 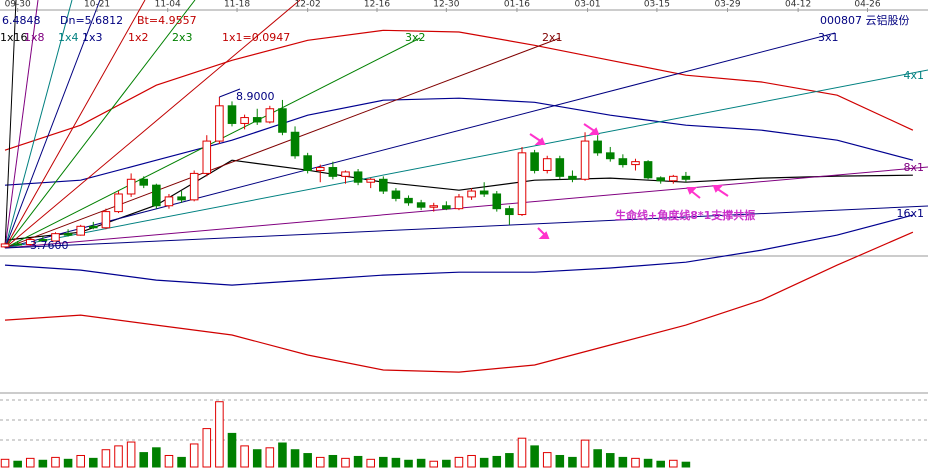 What do you see at coordinates (377, 5) in the screenshot?
I see `x-tick-label: 12-16` at bounding box center [377, 5].